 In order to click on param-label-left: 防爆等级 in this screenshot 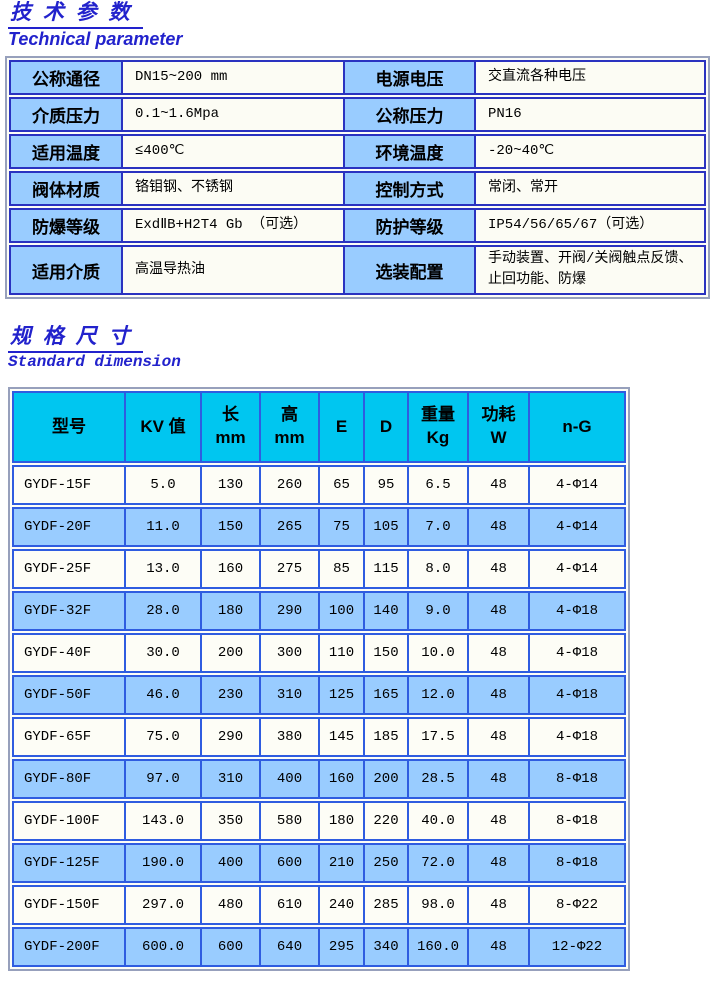, I will do `click(66, 225)`.